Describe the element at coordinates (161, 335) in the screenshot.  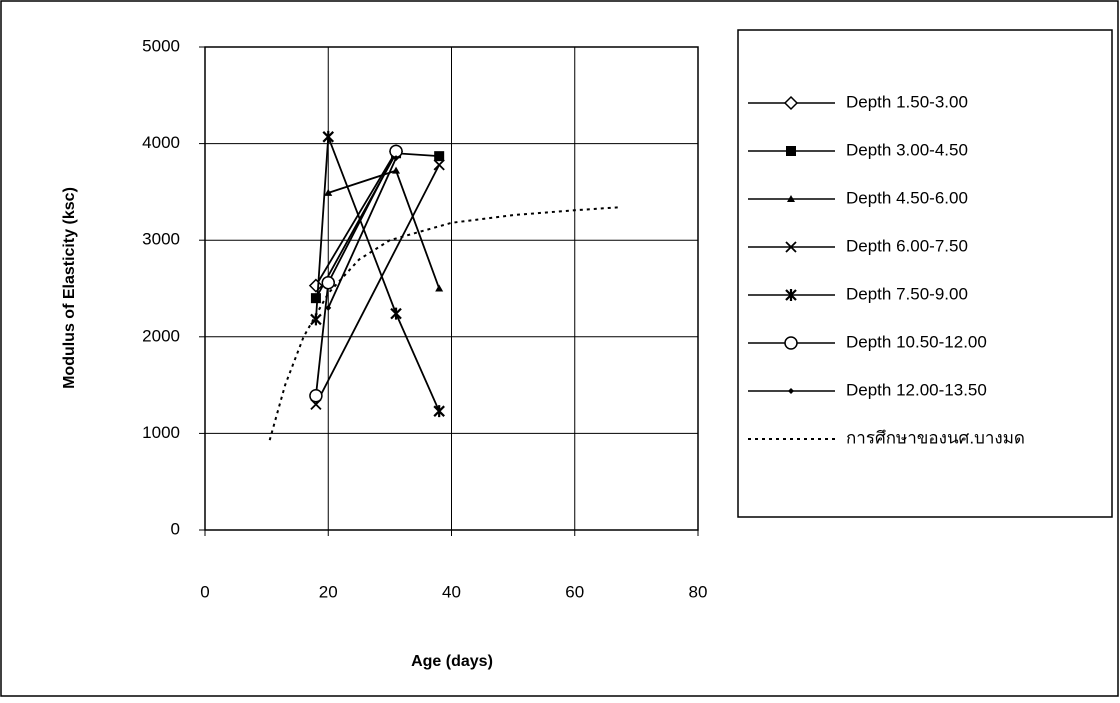
I see `y-tick-label: 2000` at that location.